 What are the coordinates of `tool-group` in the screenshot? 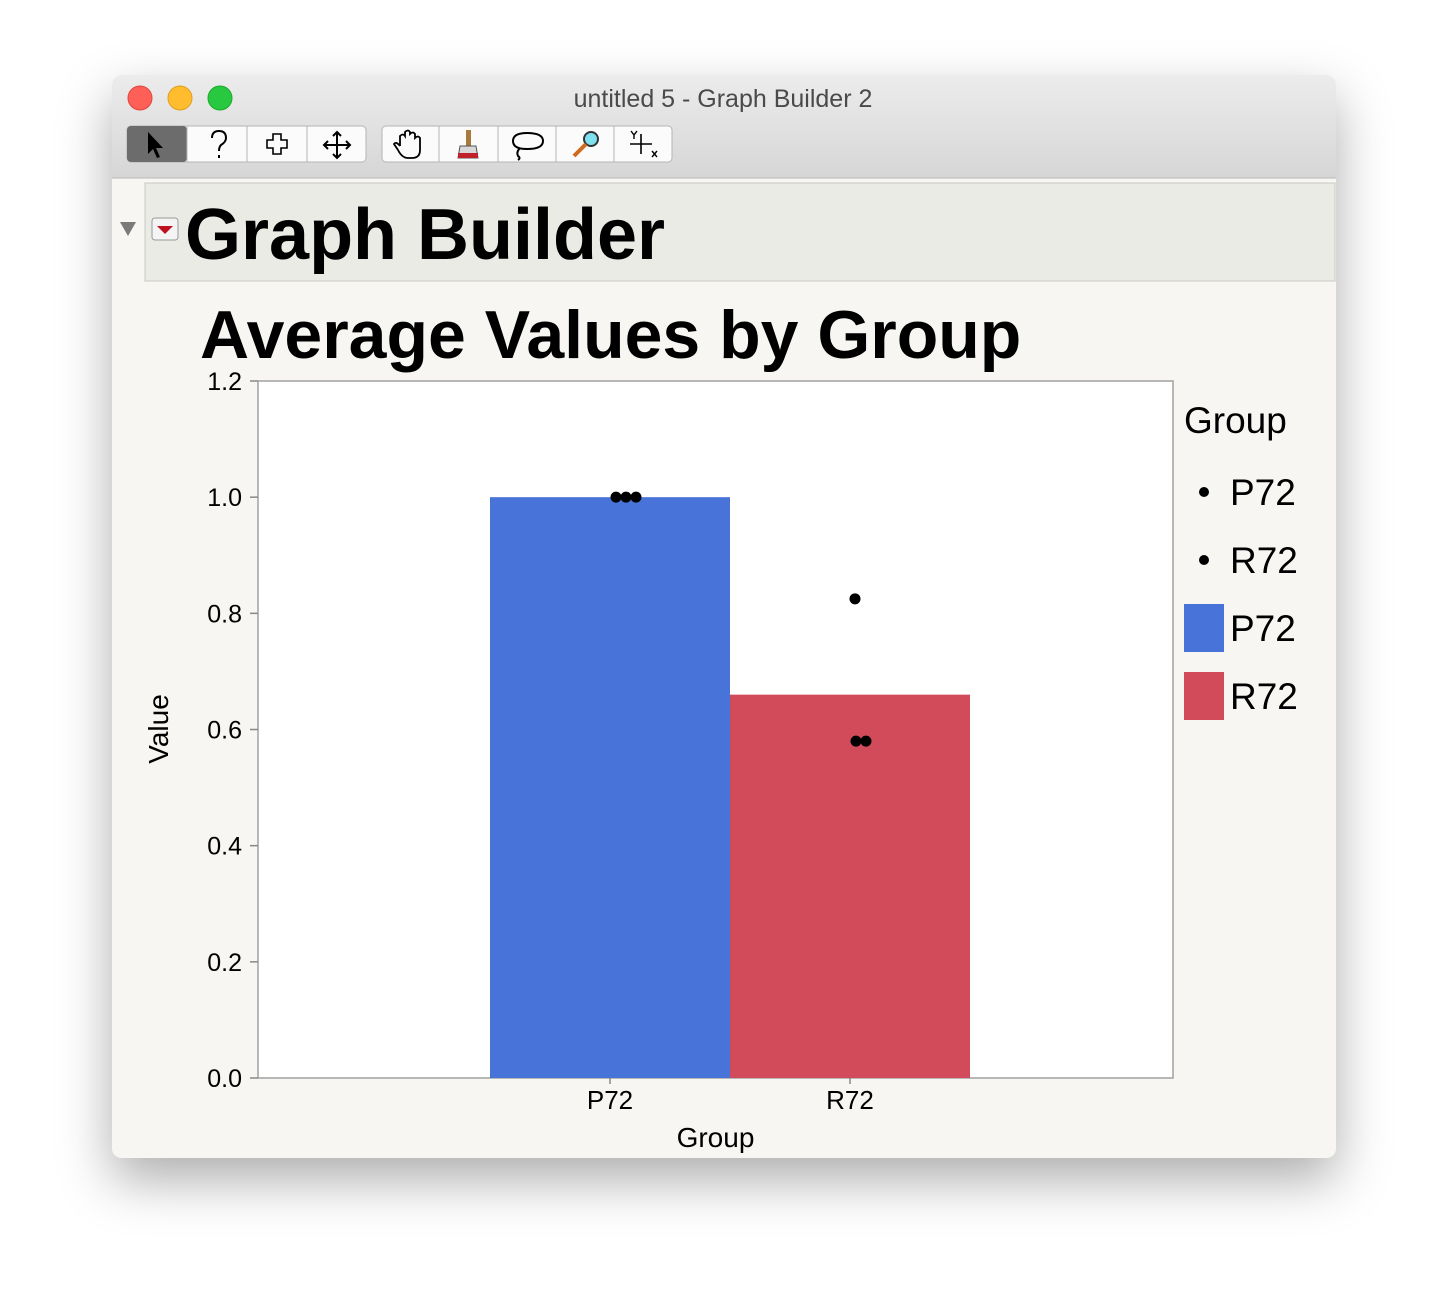 It's located at (527, 144).